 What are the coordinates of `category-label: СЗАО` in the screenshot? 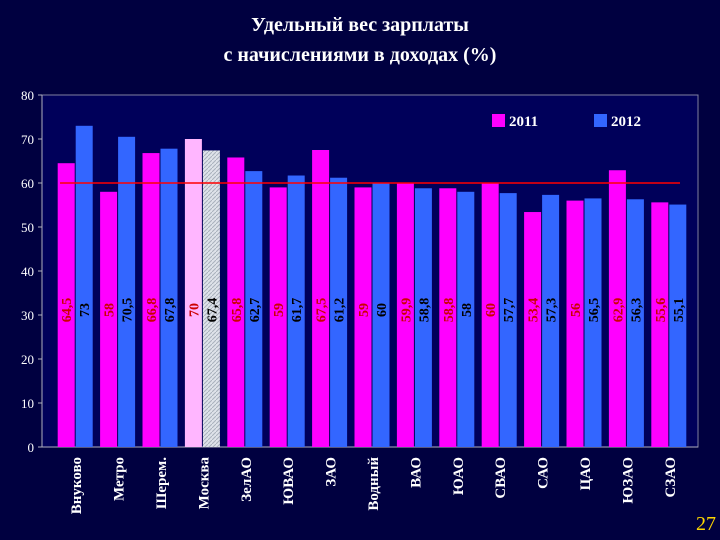 It's located at (671, 477).